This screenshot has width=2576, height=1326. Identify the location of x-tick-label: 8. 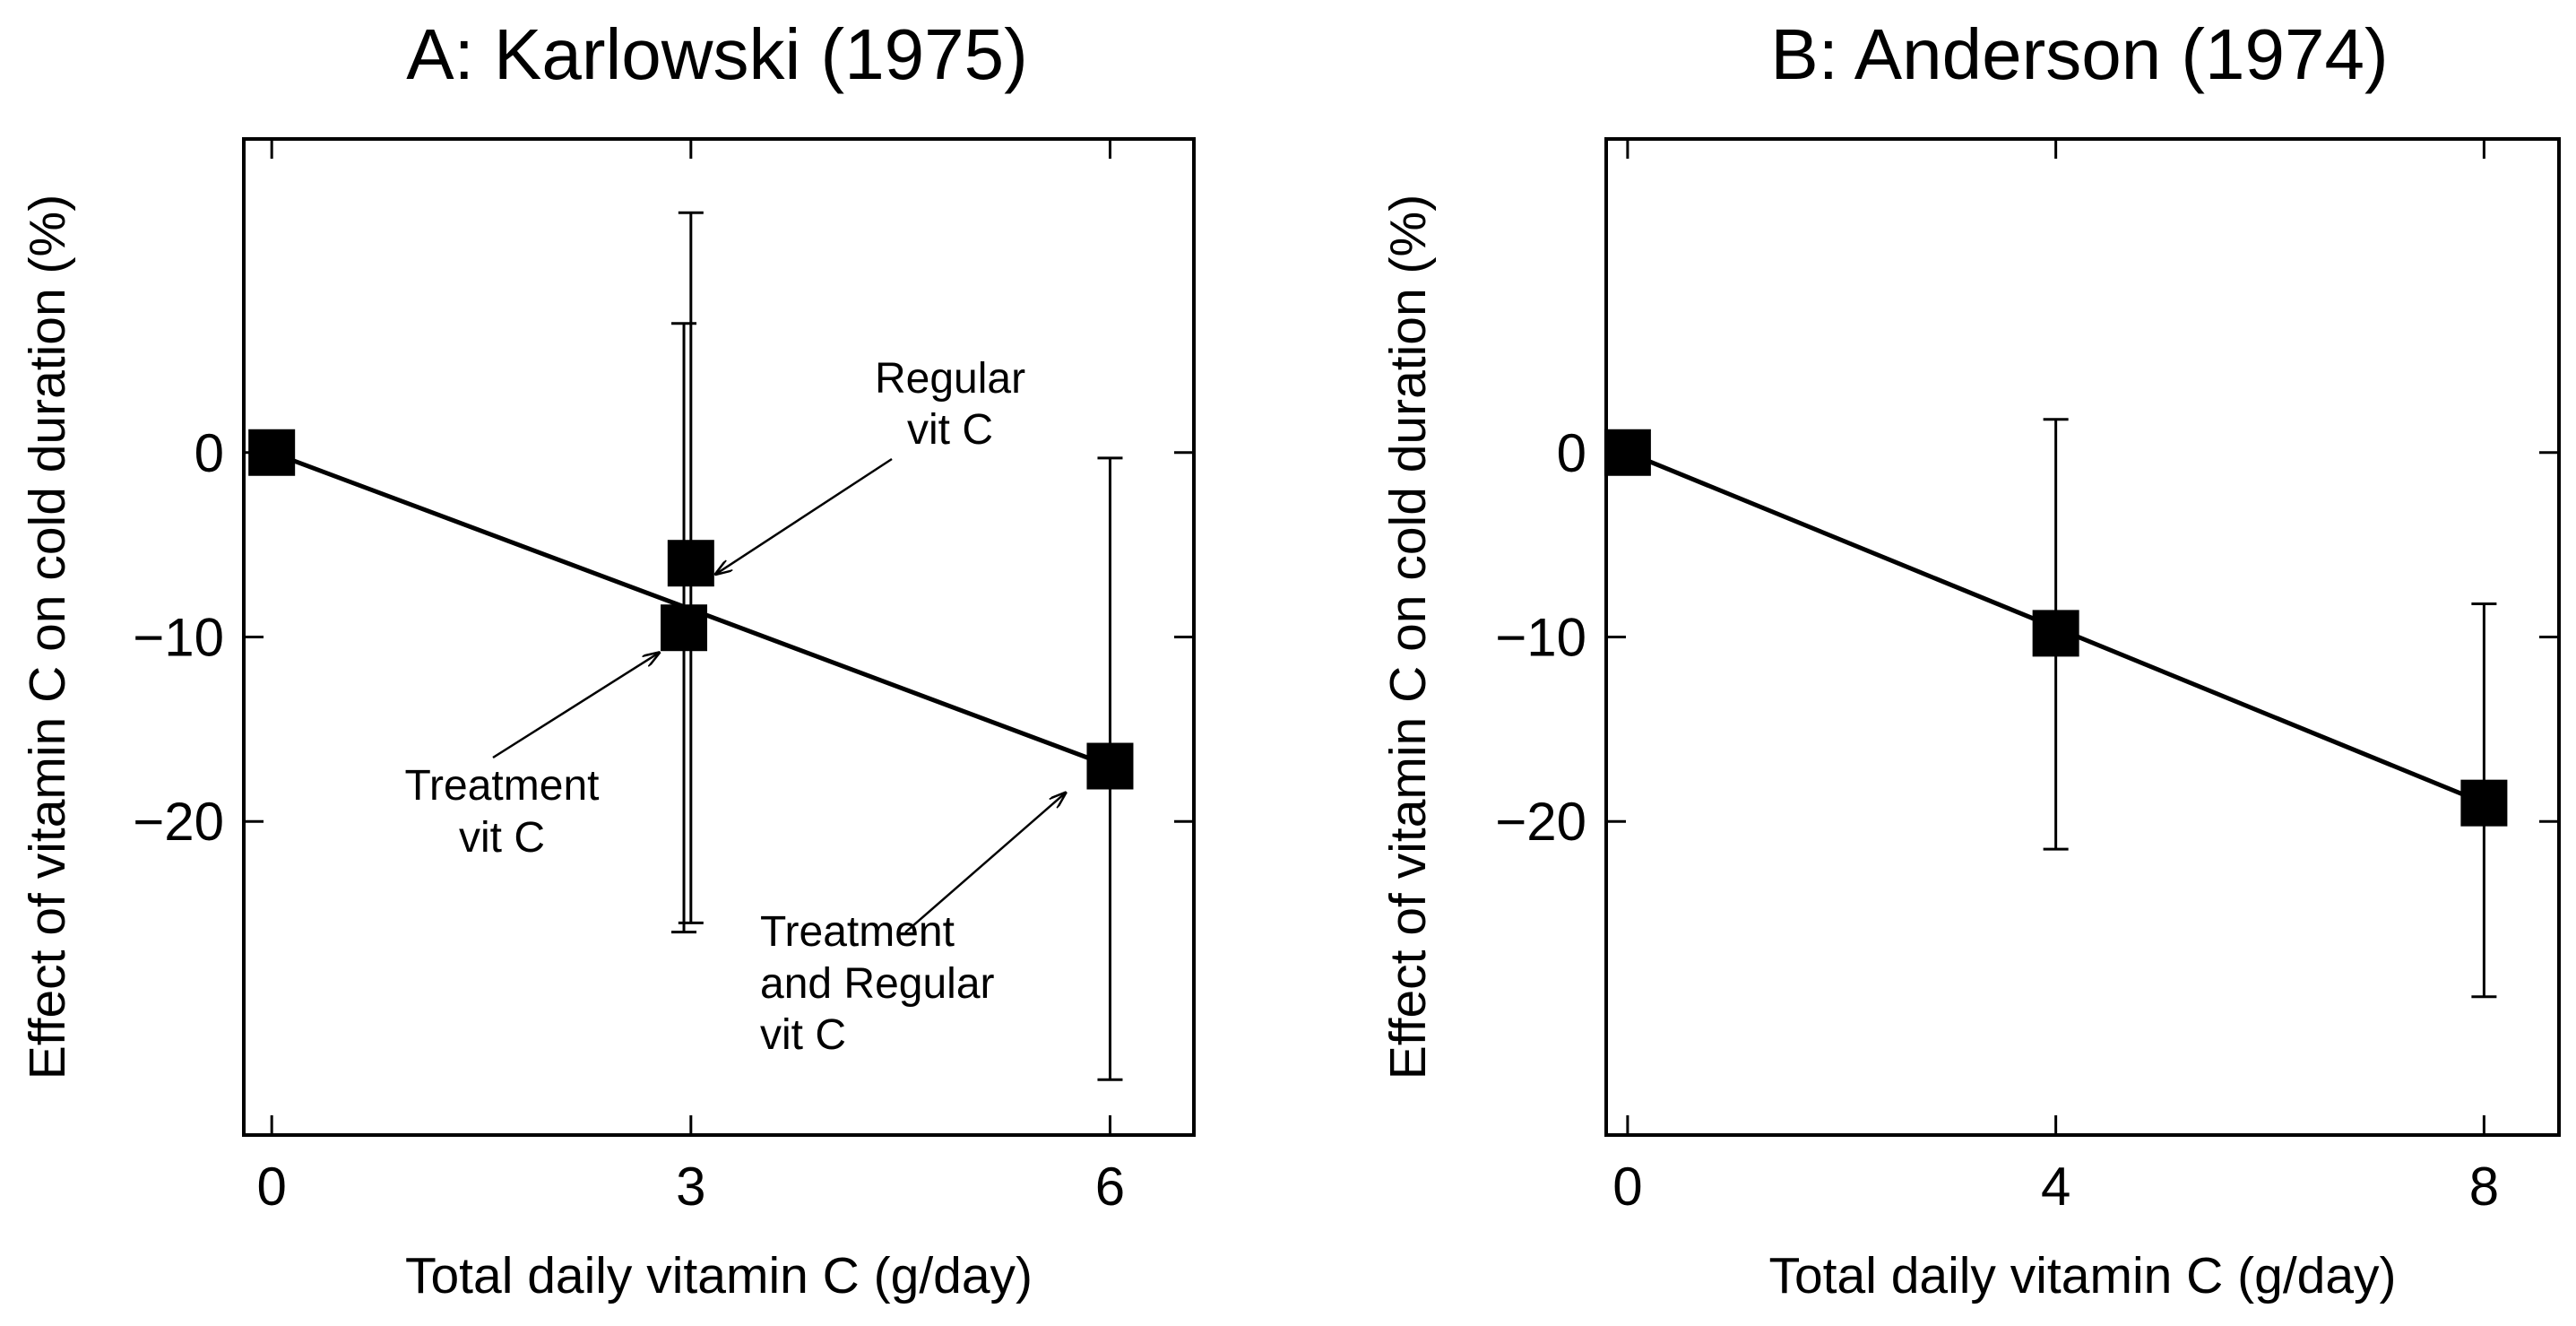
(2484, 1187).